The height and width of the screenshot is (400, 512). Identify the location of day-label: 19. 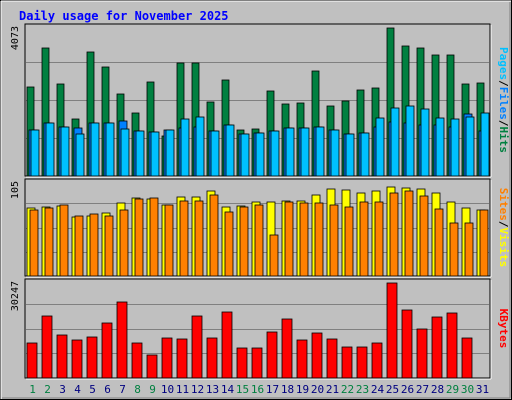
(302, 389).